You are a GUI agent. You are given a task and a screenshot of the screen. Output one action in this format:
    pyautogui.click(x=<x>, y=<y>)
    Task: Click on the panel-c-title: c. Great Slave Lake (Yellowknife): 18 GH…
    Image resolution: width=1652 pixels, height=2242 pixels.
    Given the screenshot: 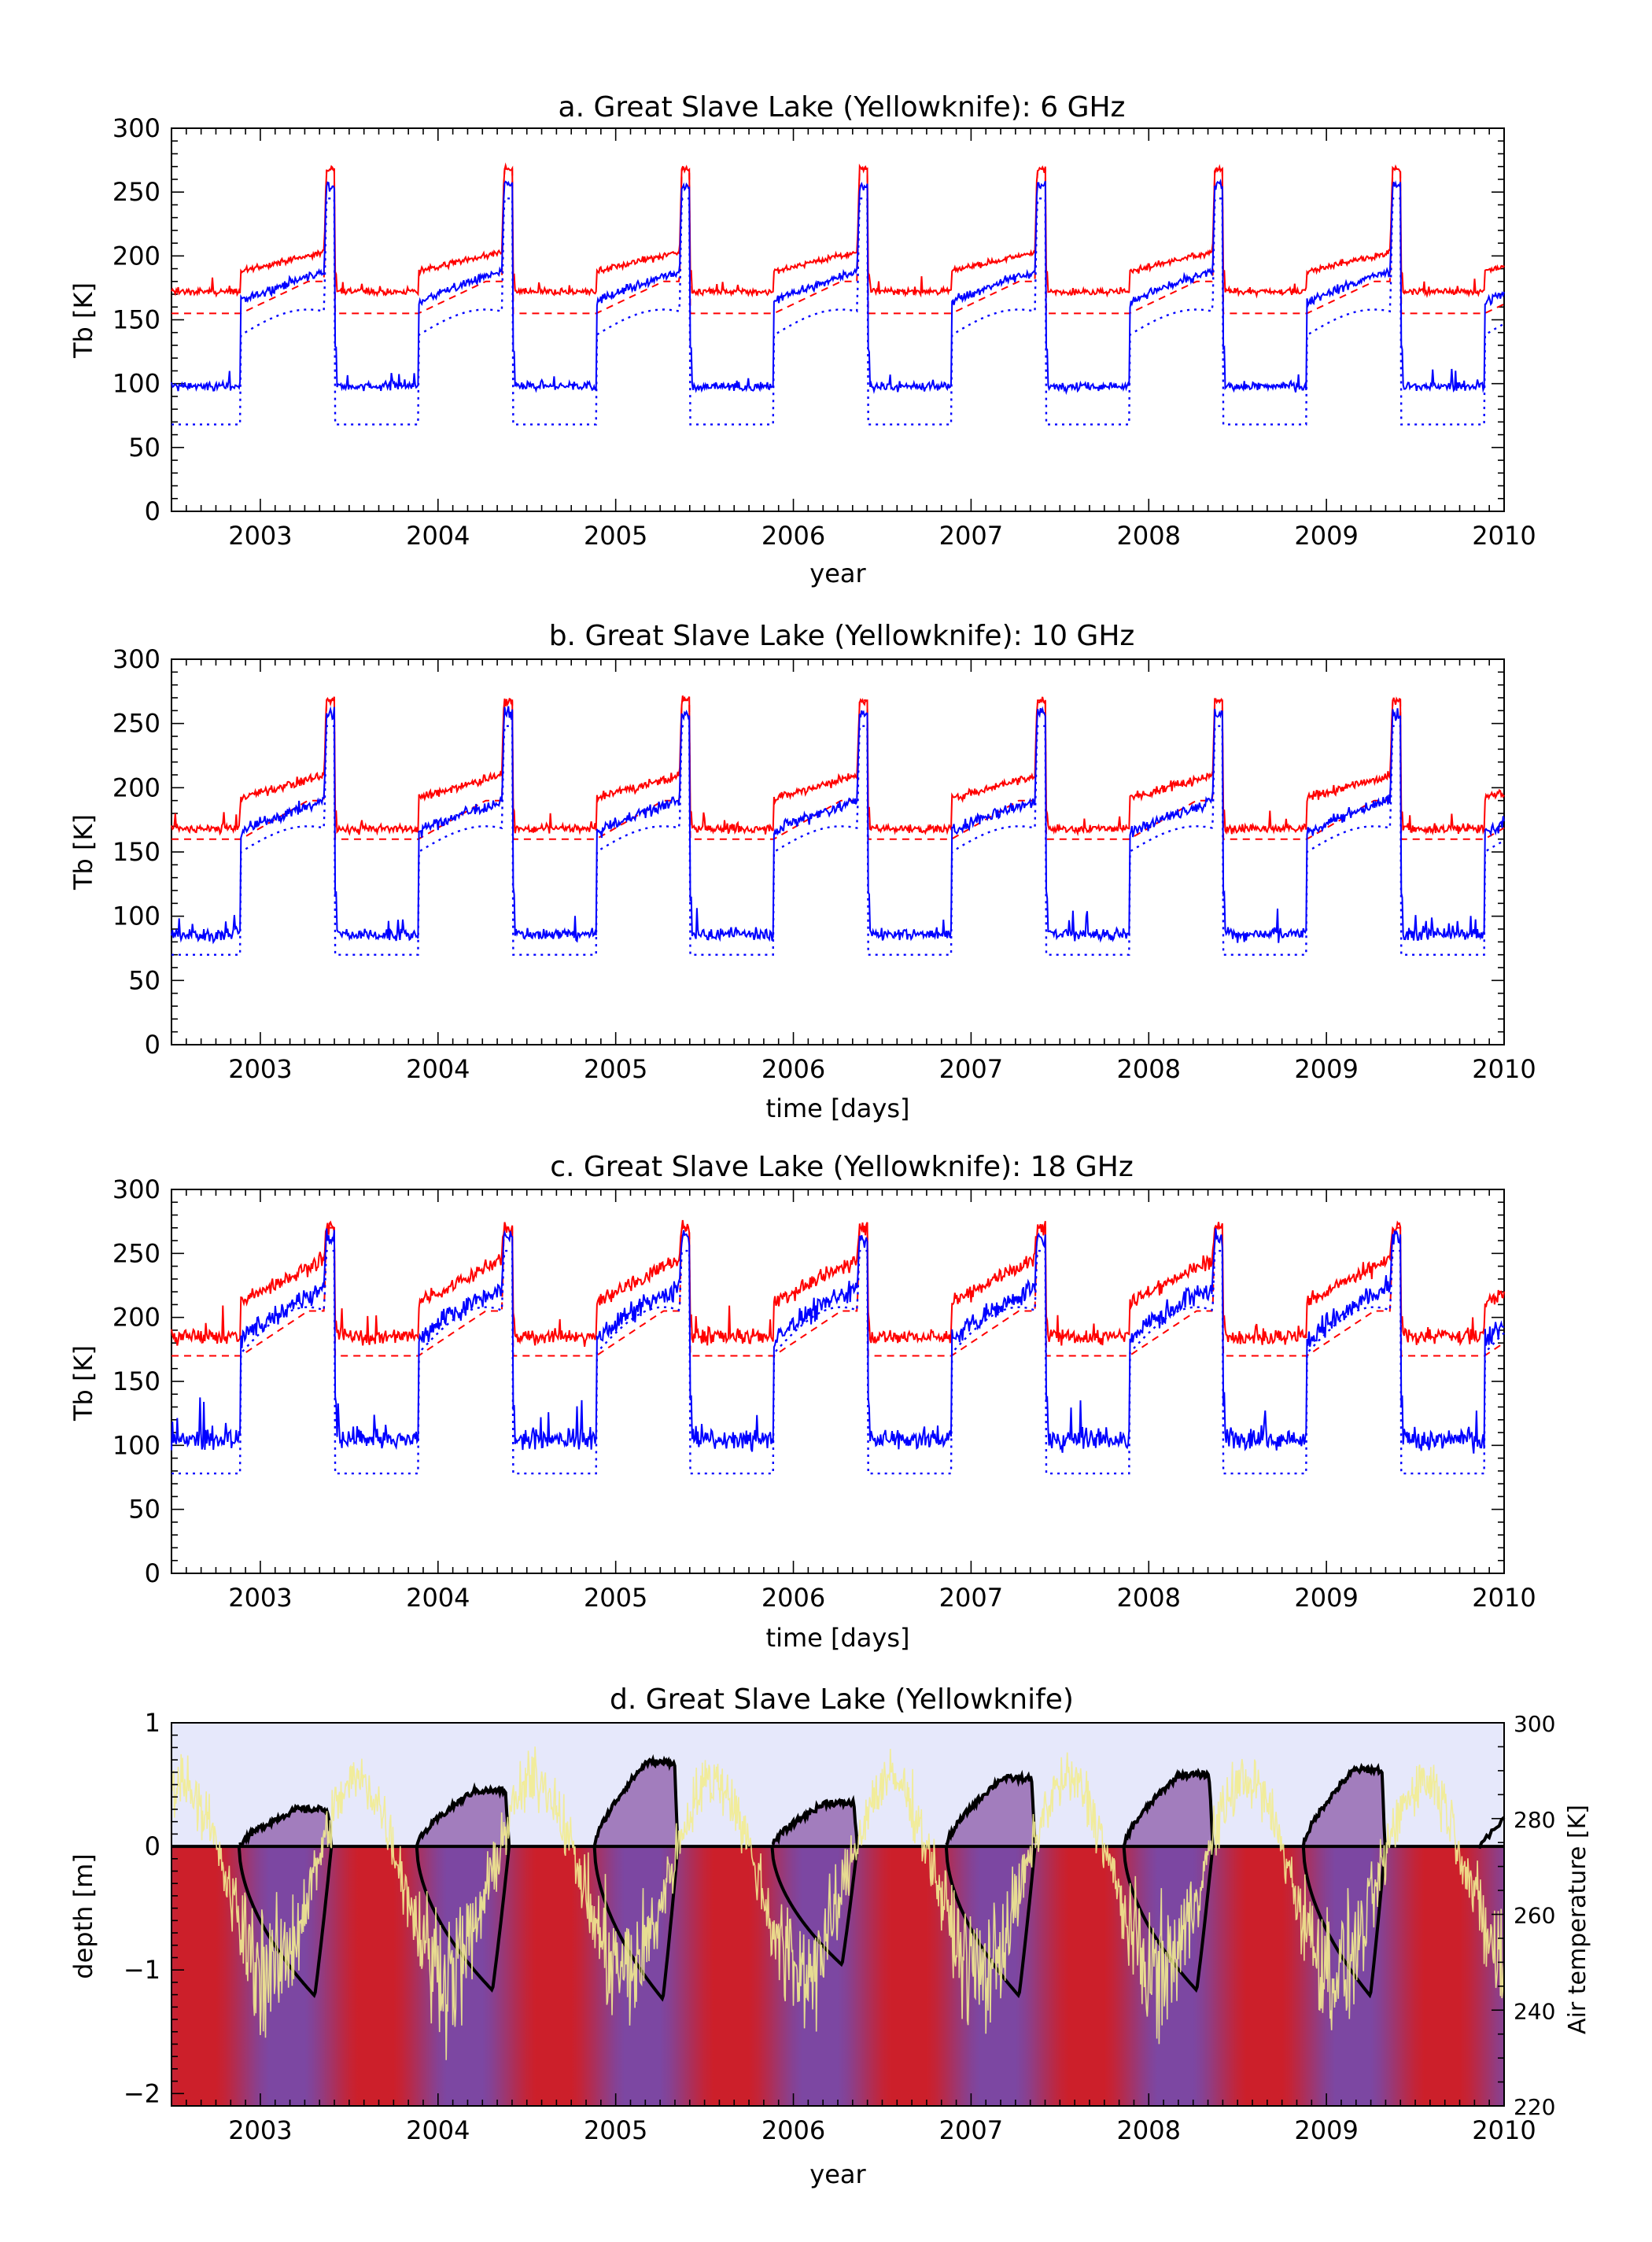 What is the action you would take?
    pyautogui.click(x=842, y=1167)
    